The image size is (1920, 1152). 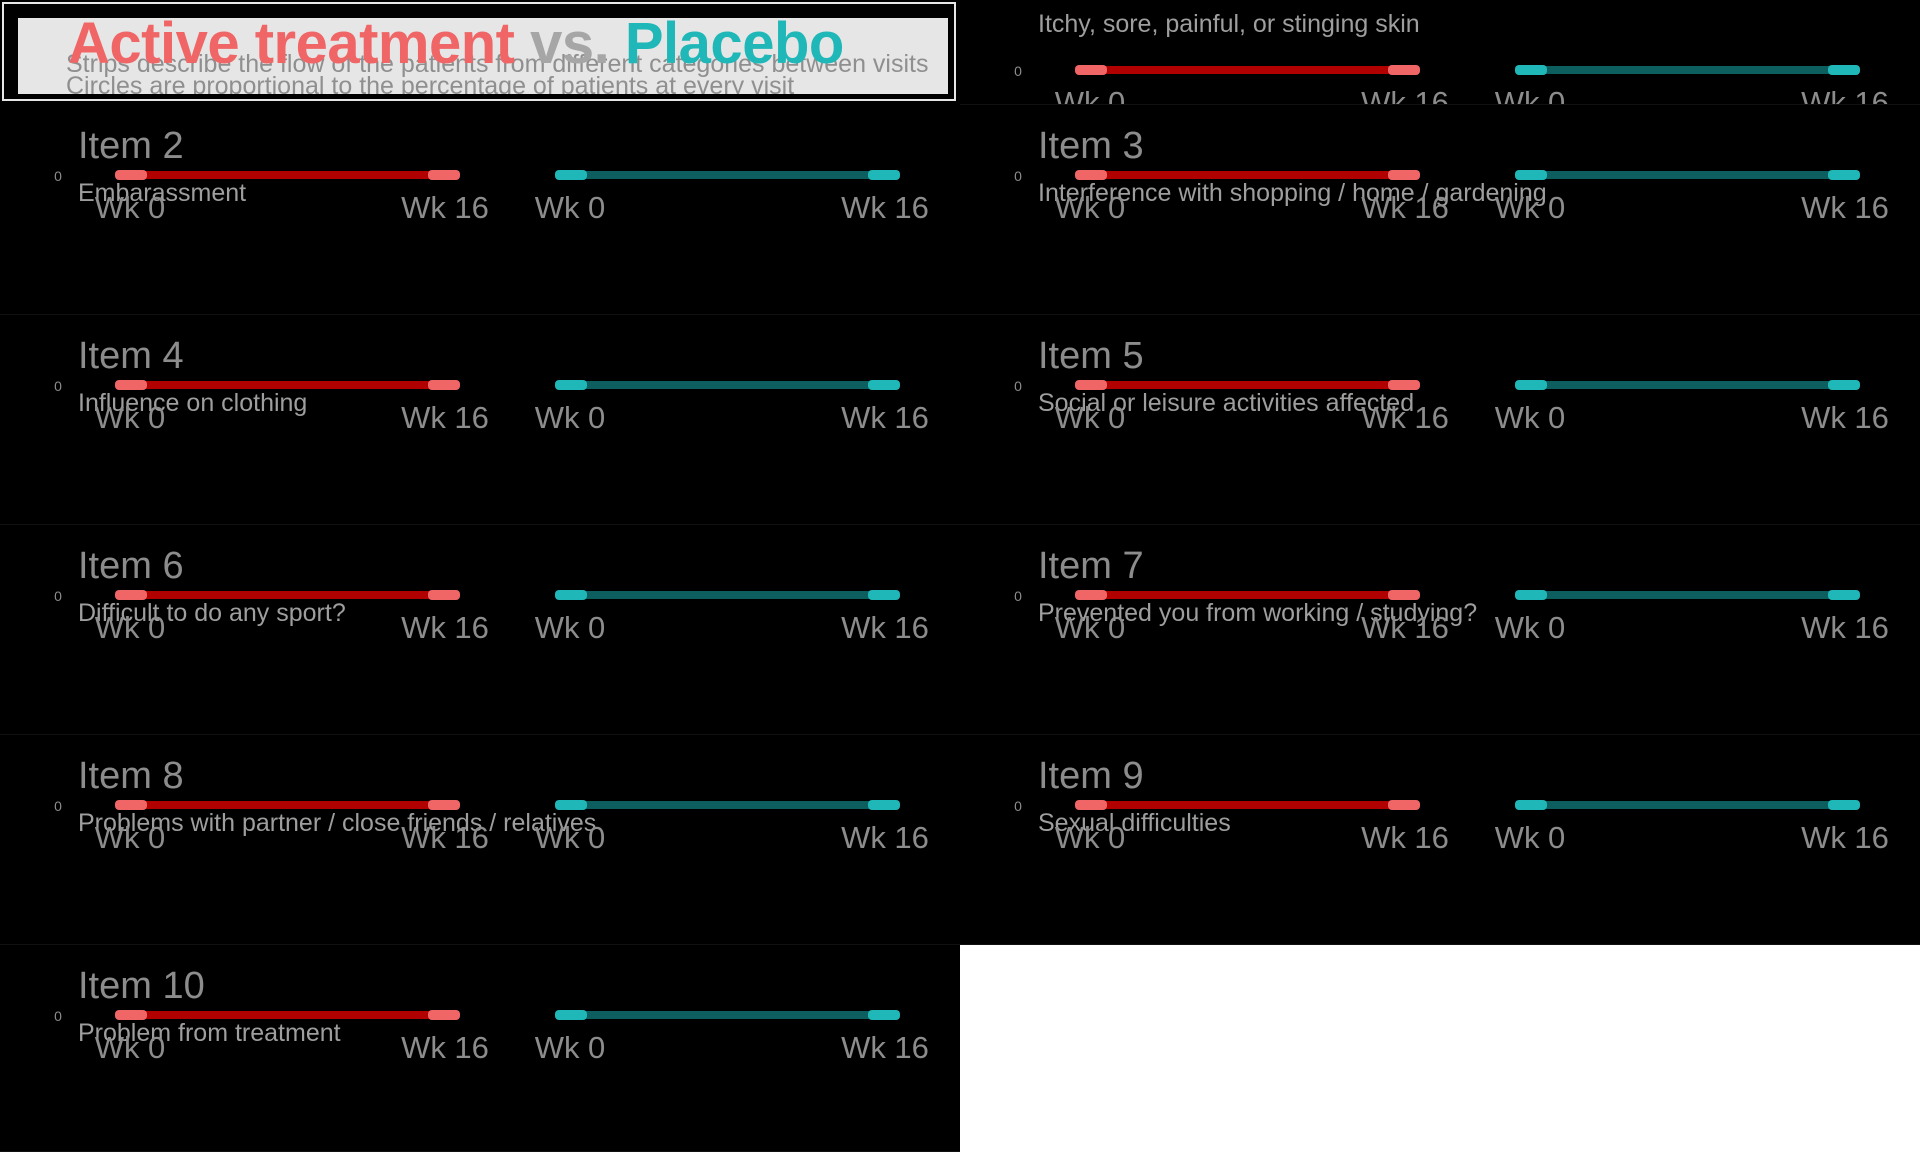 I want to click on item-title: Item 4, so click(x=131, y=356).